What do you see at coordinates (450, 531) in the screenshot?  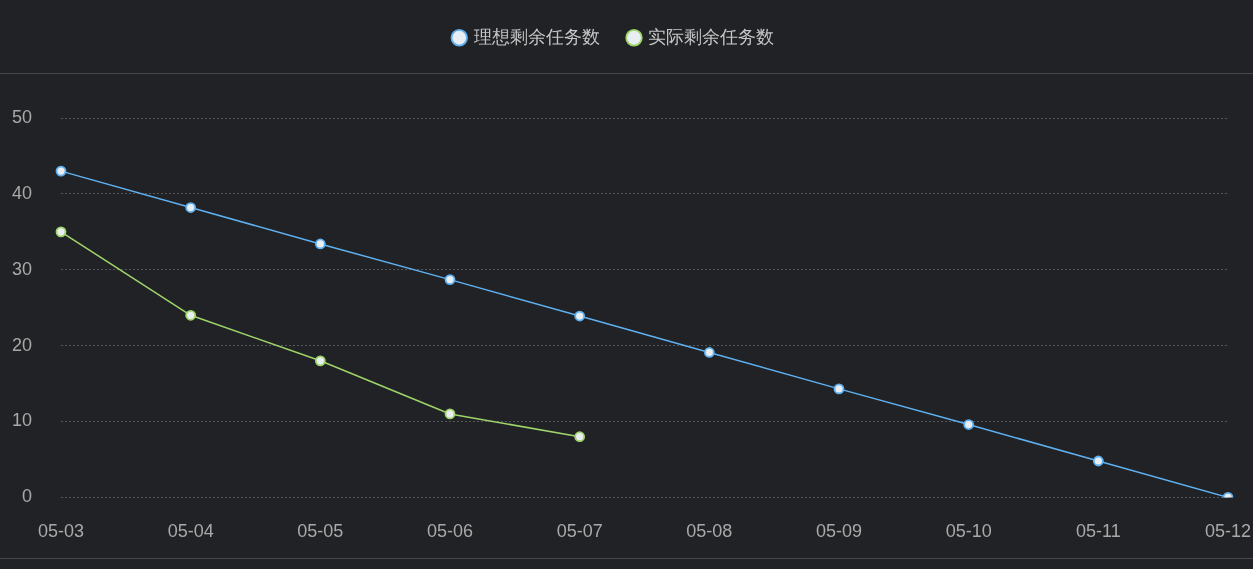 I see `x-tick-label: 05-06` at bounding box center [450, 531].